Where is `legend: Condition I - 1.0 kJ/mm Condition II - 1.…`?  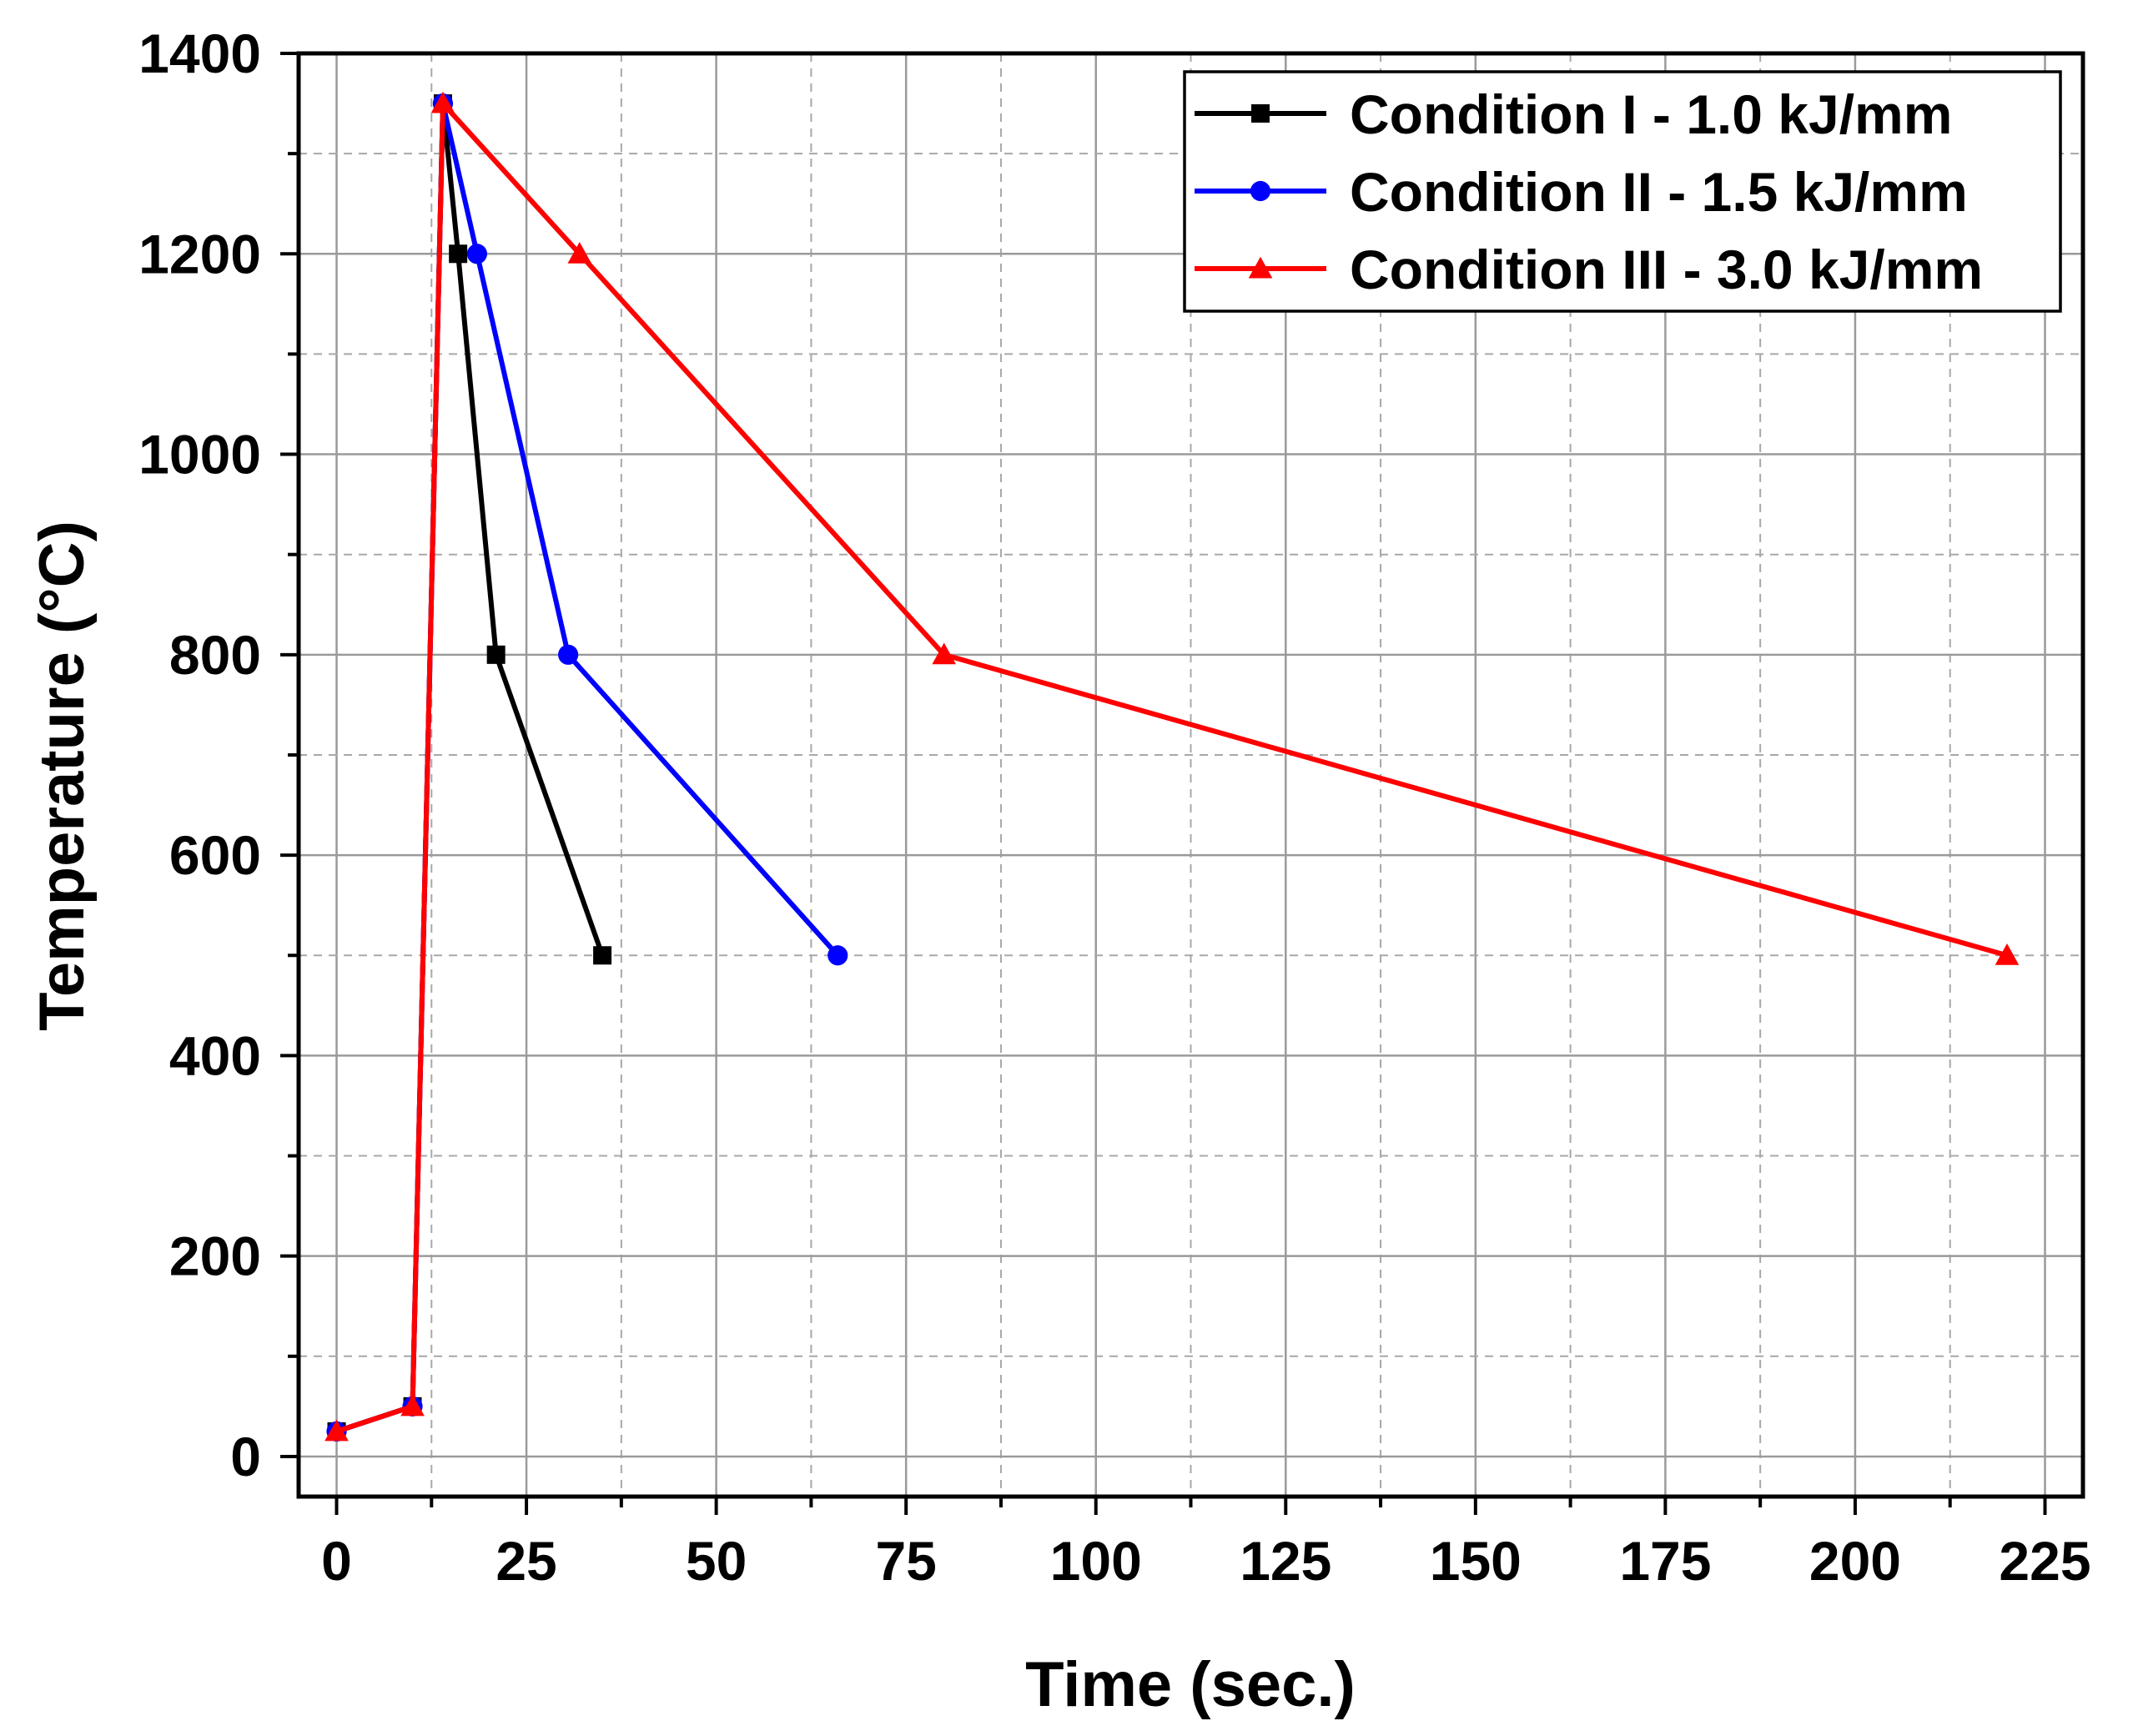
legend: Condition I - 1.0 kJ/mm Condition II - 1.… is located at coordinates (1622, 191).